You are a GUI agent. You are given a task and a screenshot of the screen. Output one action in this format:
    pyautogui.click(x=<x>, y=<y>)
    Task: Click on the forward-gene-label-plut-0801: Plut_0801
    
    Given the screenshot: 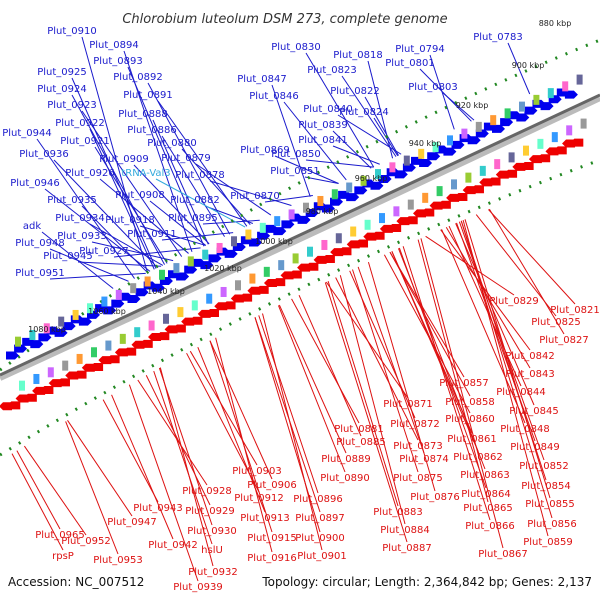 What is the action you would take?
    pyautogui.click(x=410, y=63)
    